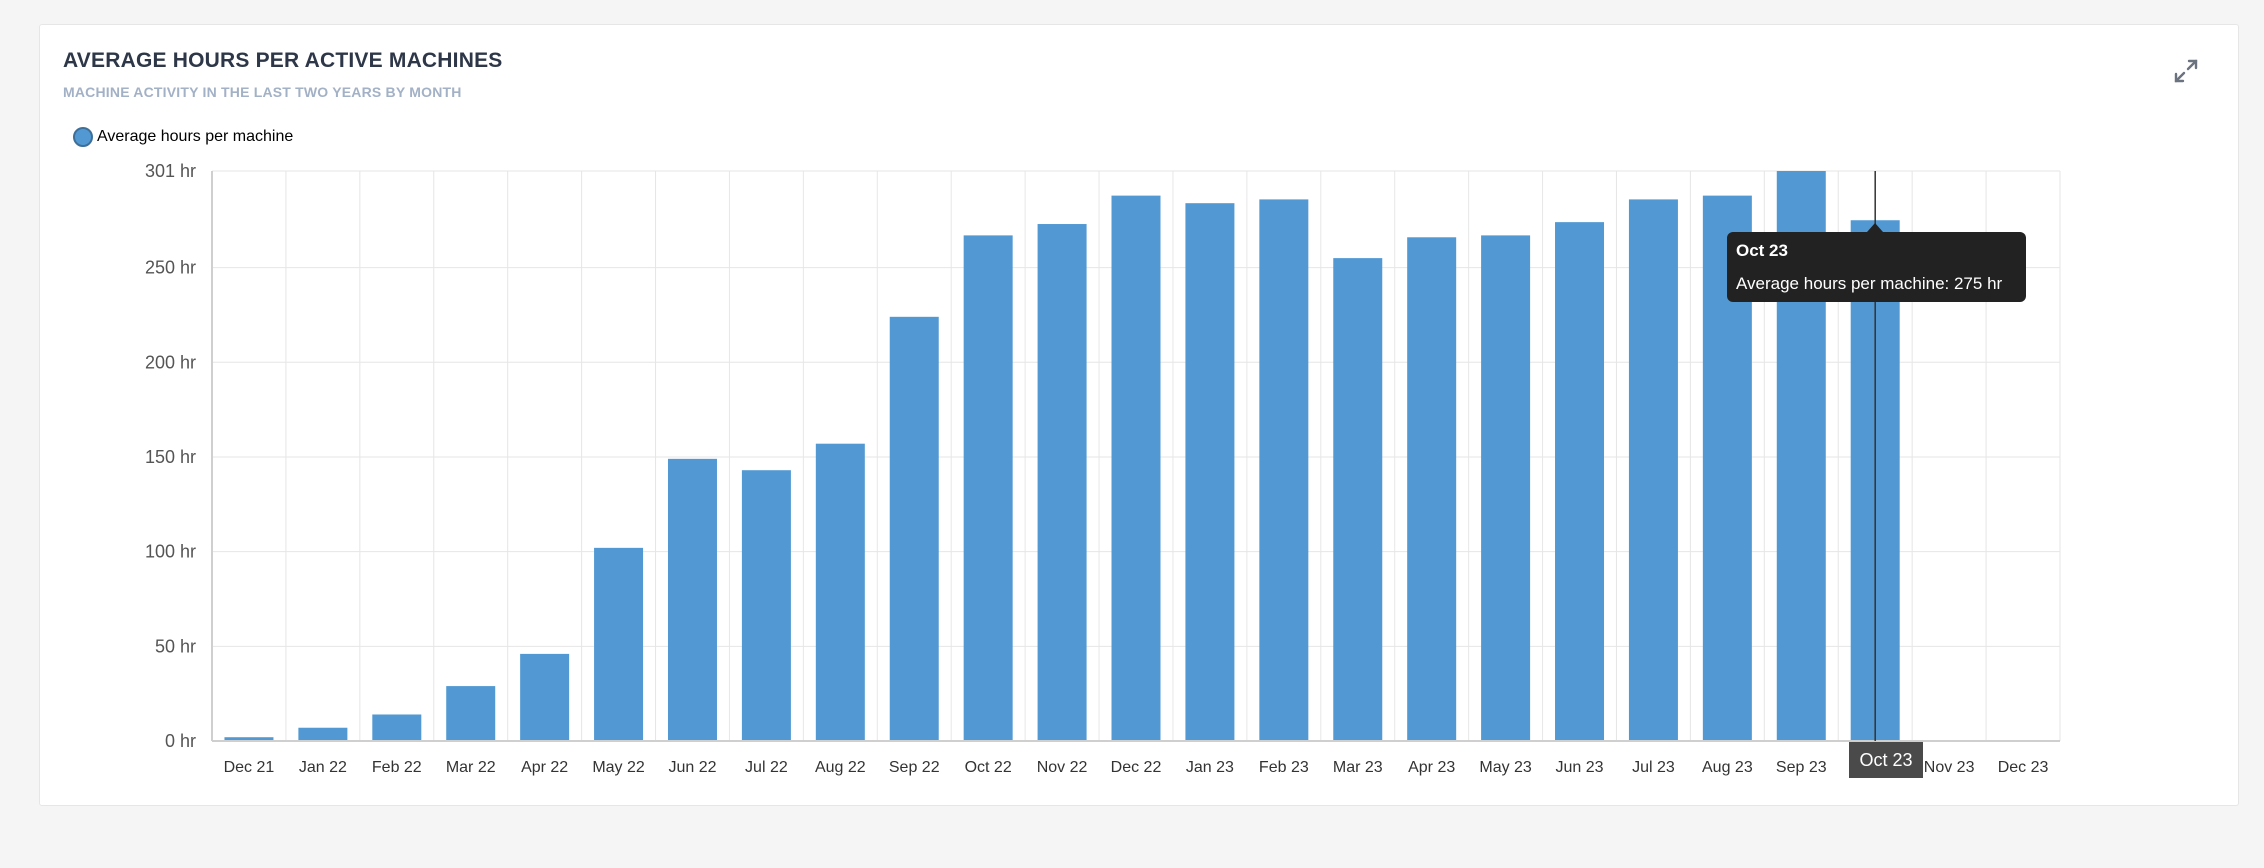  What do you see at coordinates (175, 646) in the screenshot?
I see `y-tick-label: 50 hr` at bounding box center [175, 646].